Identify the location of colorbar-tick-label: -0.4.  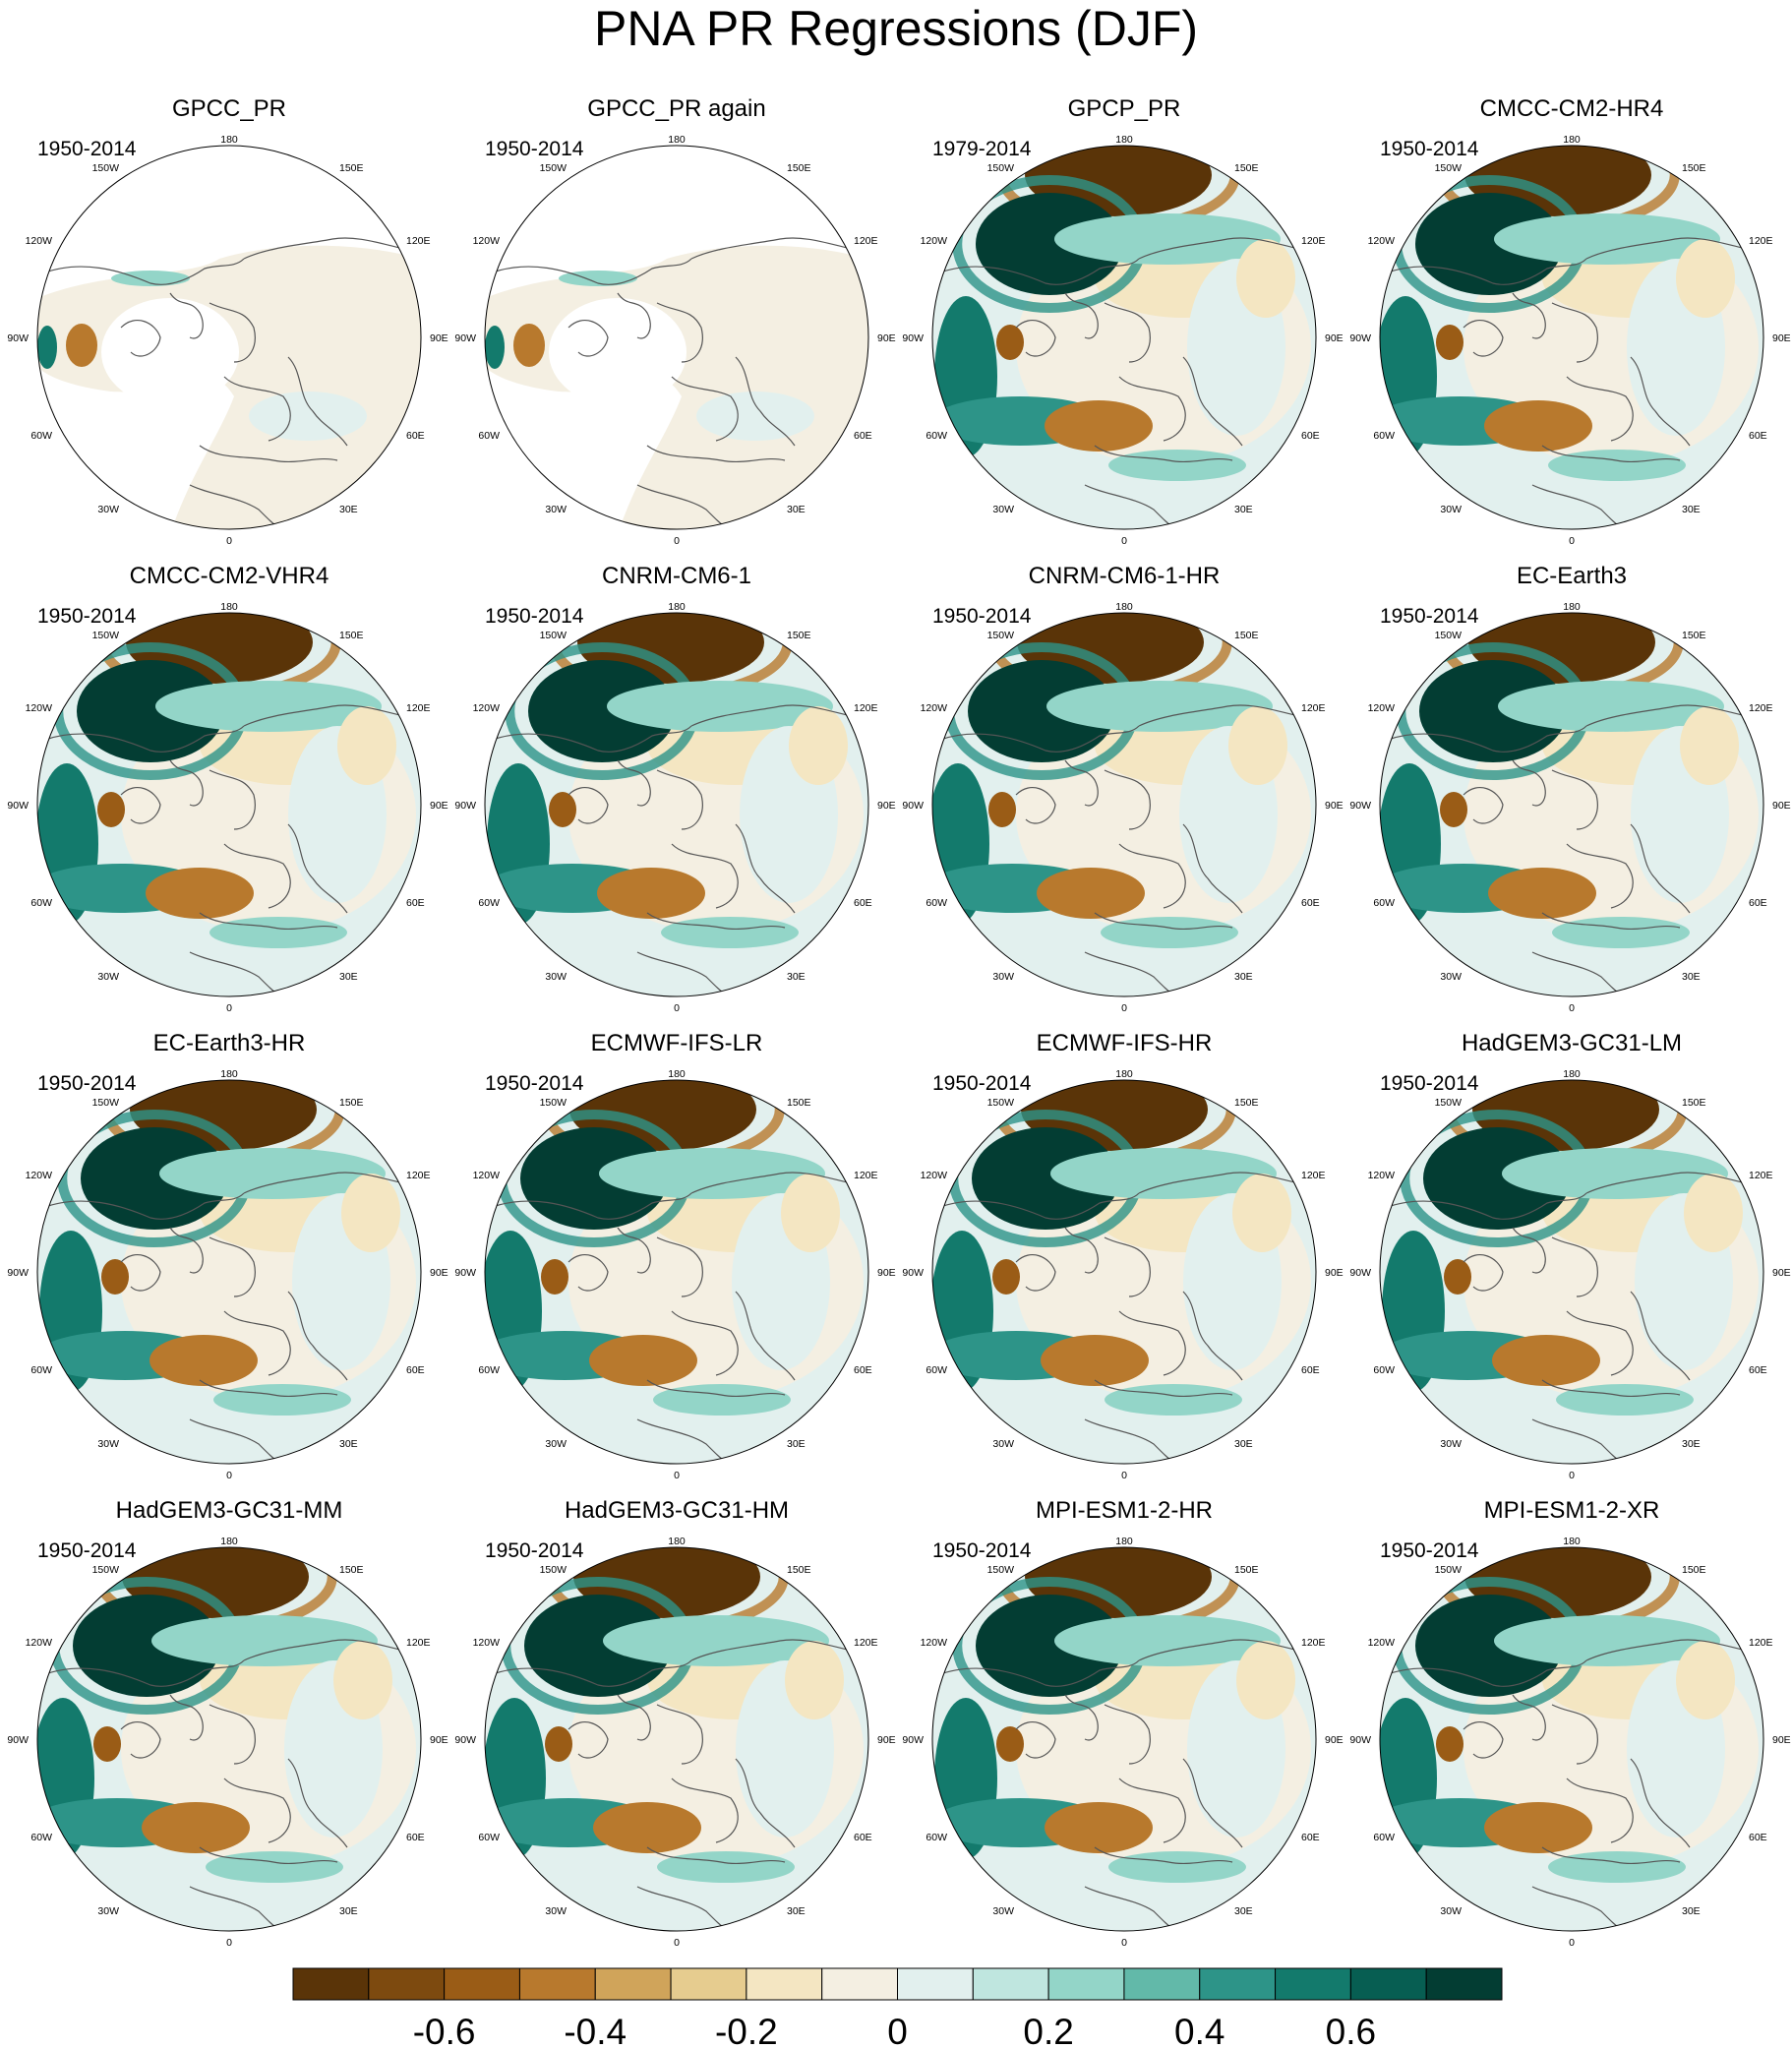
(595, 2030).